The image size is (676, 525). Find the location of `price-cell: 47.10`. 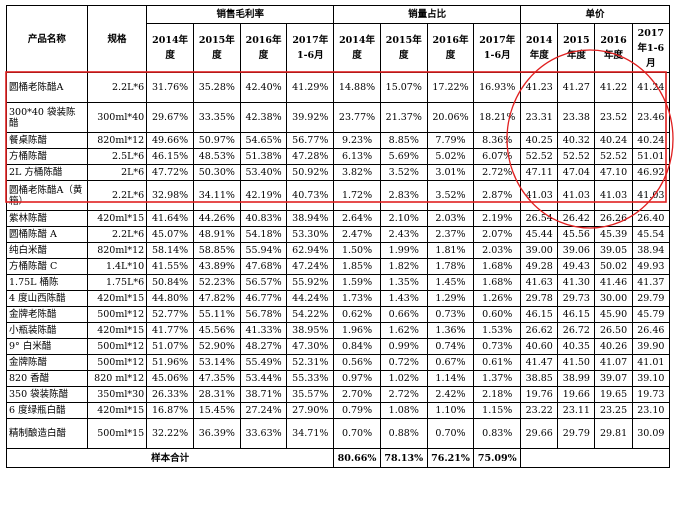

price-cell: 47.10 is located at coordinates (613, 172).